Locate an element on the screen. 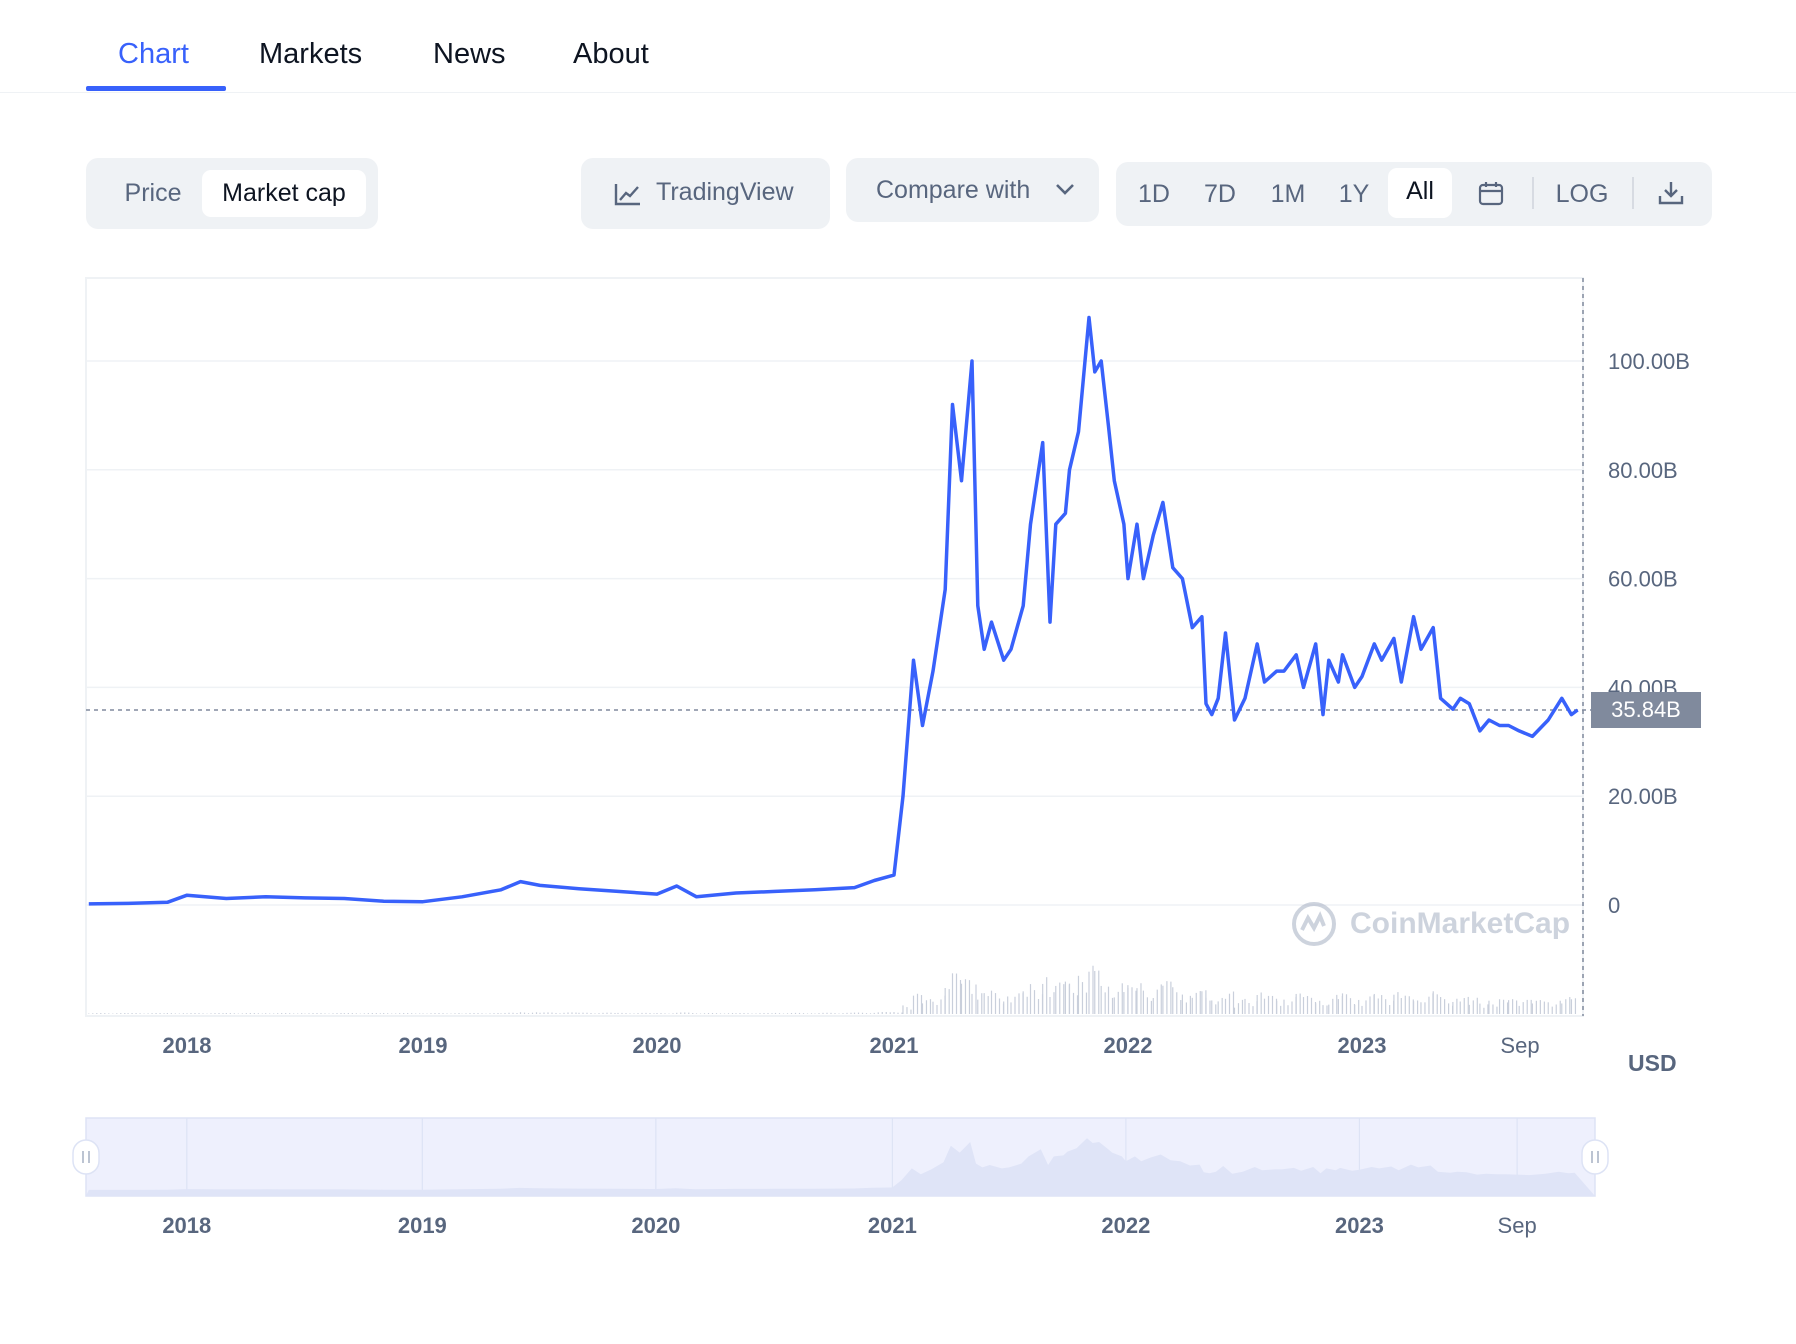 Image resolution: width=1796 pixels, height=1344 pixels. range-1m-button: 1M is located at coordinates (1288, 194).